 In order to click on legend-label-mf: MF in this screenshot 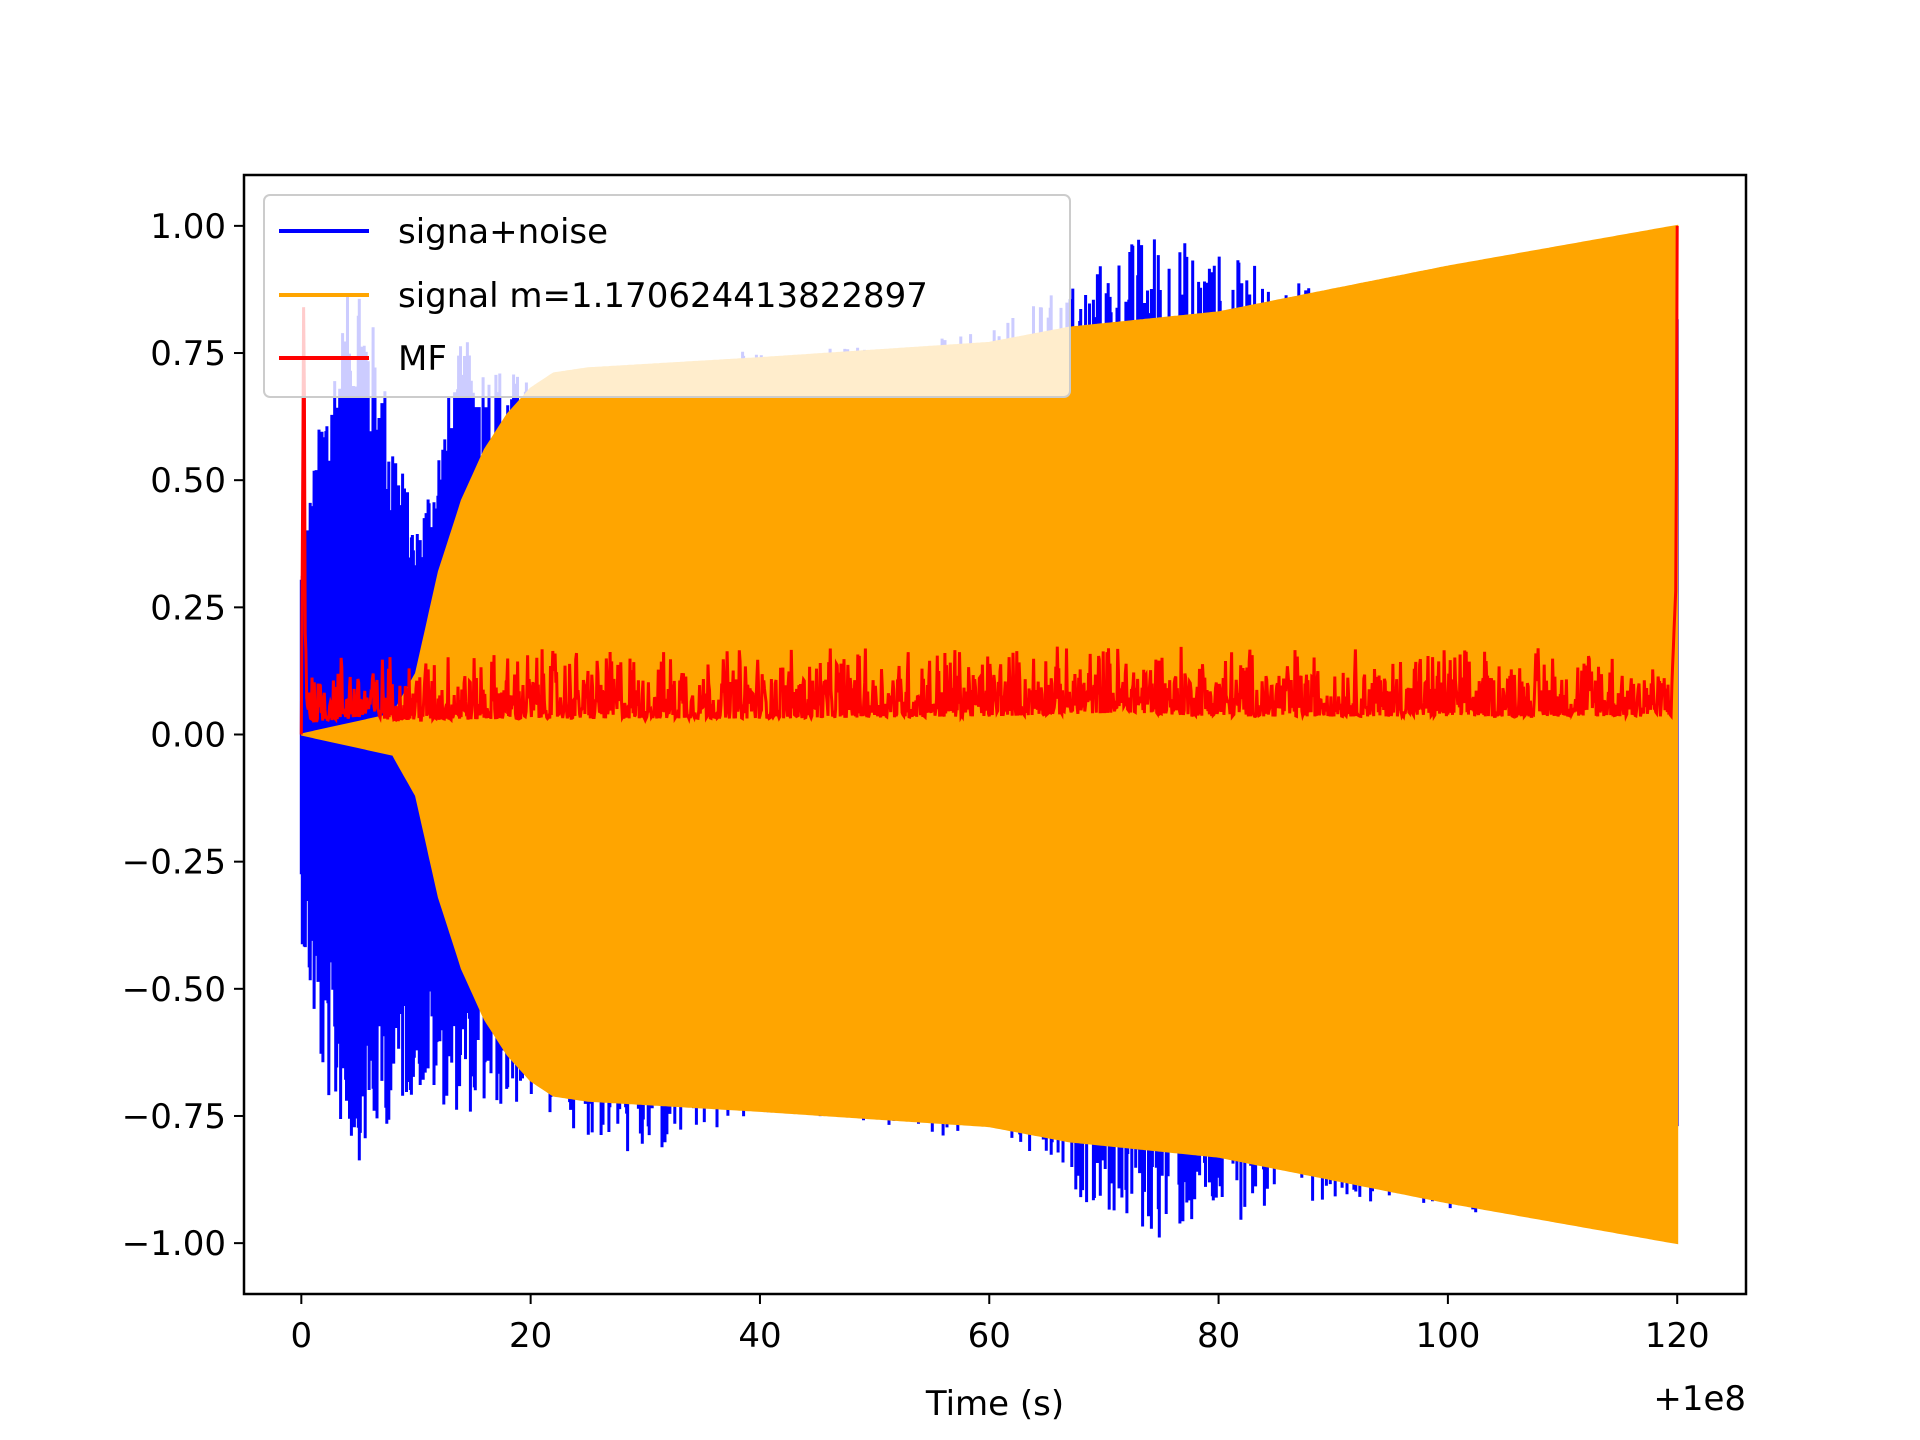, I will do `click(422, 359)`.